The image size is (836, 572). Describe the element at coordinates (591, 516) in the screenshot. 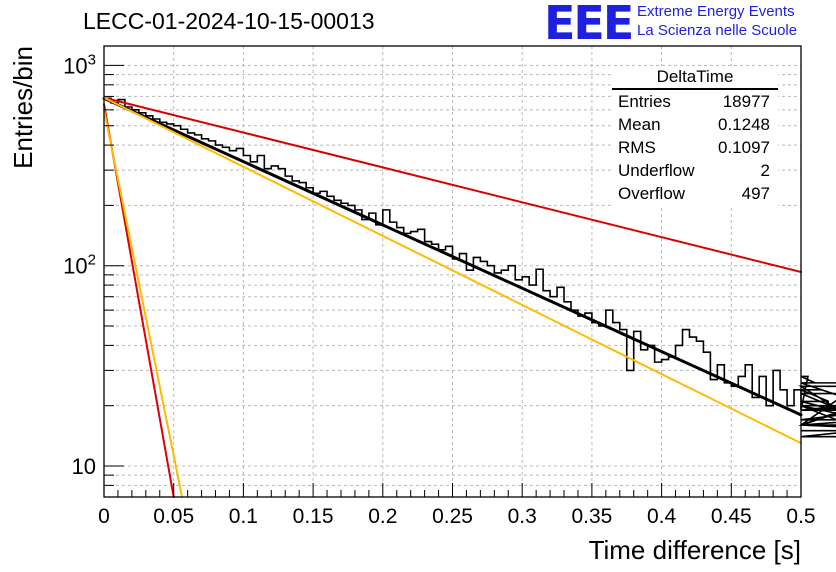

I see `x-tick-label: 0.35` at that location.